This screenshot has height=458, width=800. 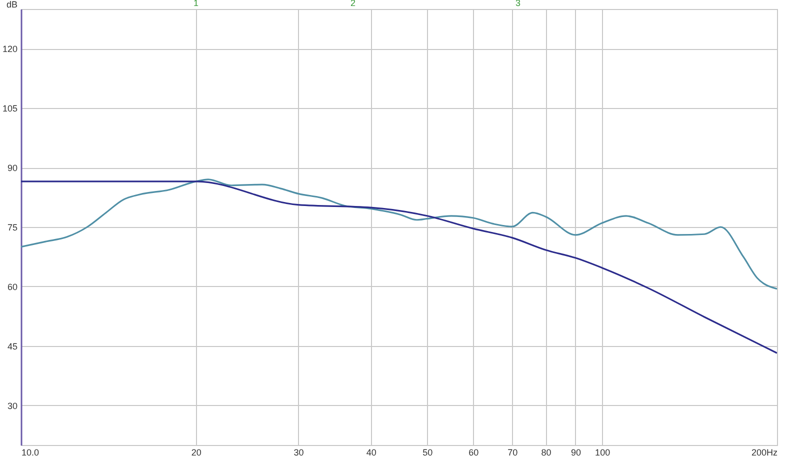 What do you see at coordinates (31, 453) in the screenshot?
I see `x-tick-label: 10.0` at bounding box center [31, 453].